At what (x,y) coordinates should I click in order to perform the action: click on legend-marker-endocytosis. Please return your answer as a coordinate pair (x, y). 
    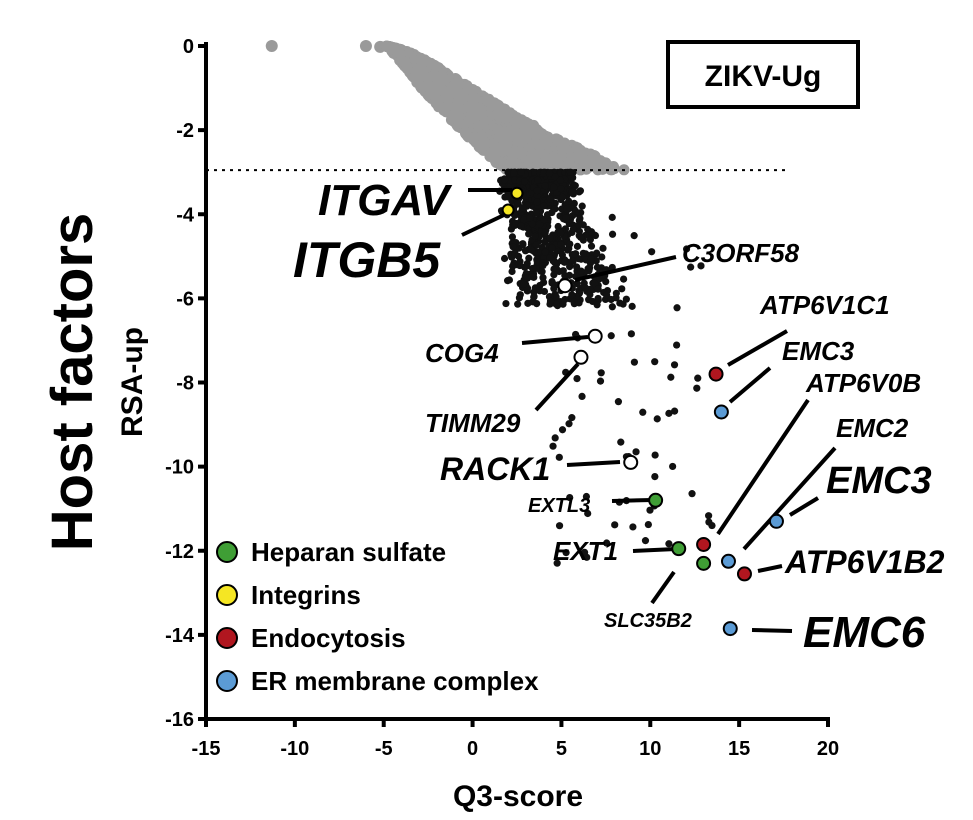
    Looking at the image, I should click on (227, 638).